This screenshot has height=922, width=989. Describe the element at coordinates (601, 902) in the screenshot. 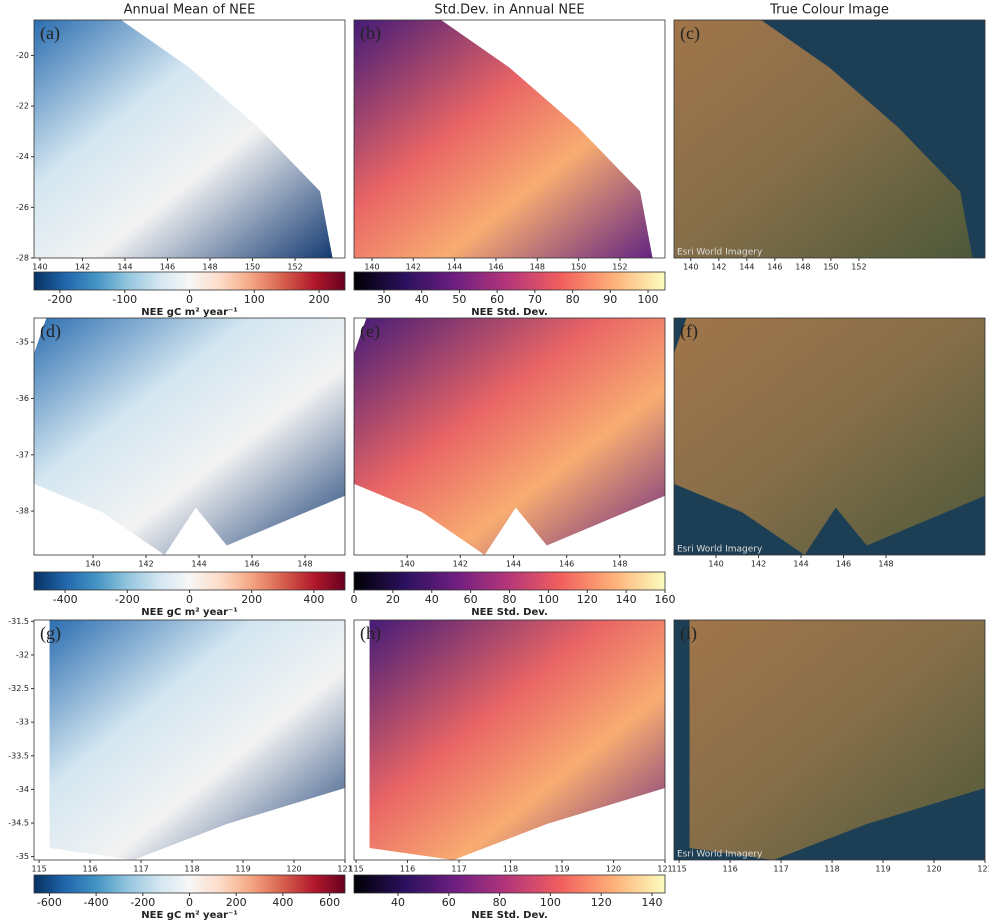

I see `colorbar-tick-label: 120` at that location.